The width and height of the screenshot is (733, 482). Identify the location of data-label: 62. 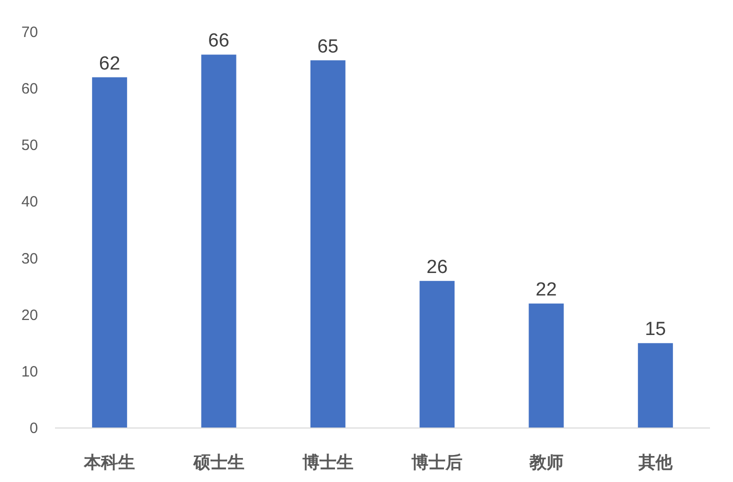
(109, 63).